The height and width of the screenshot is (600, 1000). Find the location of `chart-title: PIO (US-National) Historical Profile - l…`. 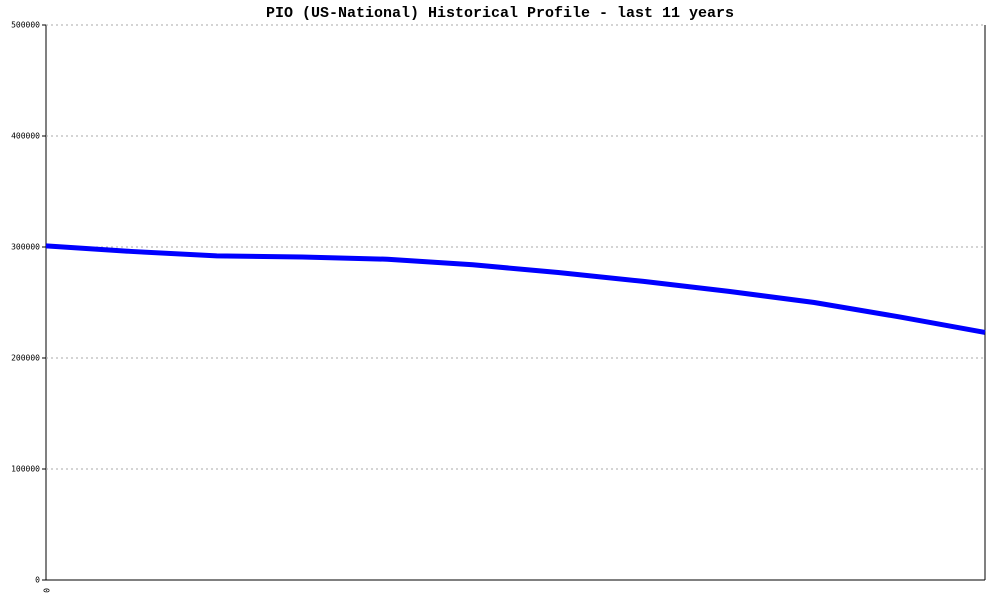

chart-title: PIO (US-National) Historical Profile - l… is located at coordinates (500, 13).